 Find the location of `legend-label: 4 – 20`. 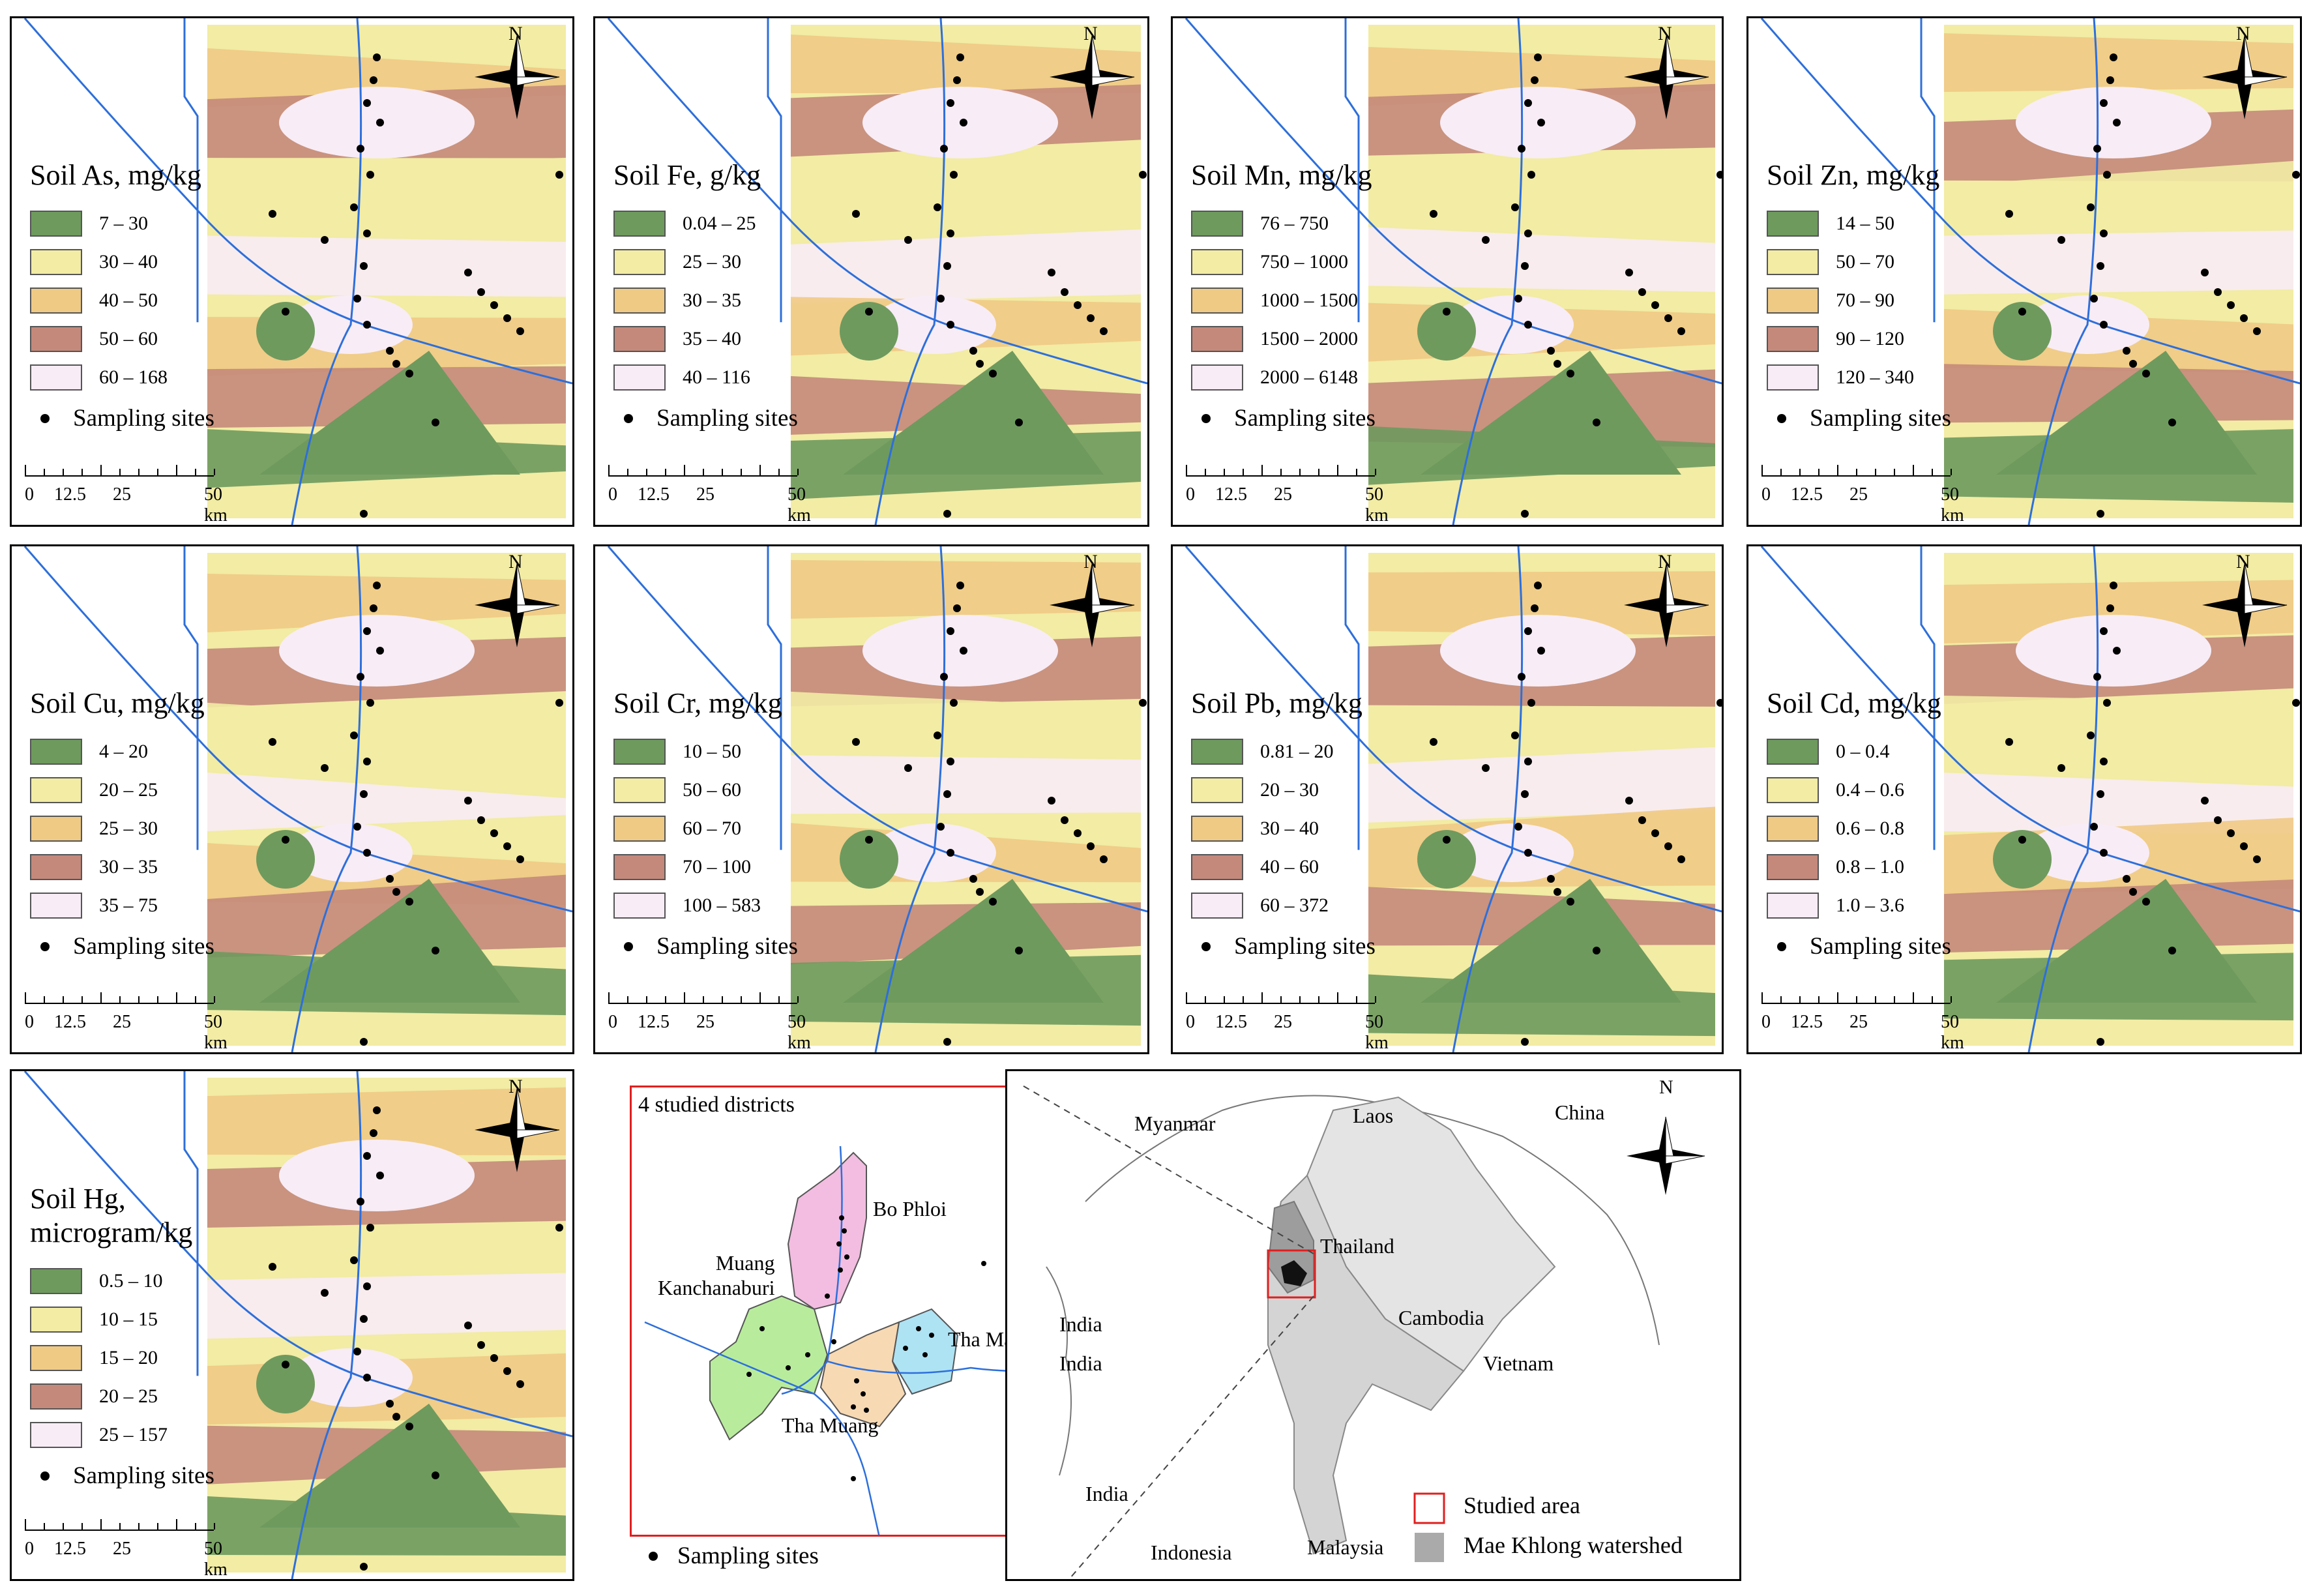

legend-label: 4 – 20 is located at coordinates (123, 751).